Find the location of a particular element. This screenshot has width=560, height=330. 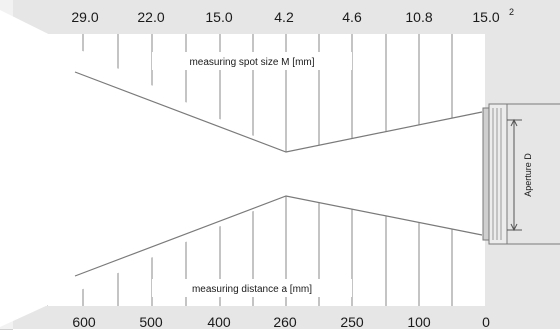

left-clear-area is located at coordinates (34, 170).